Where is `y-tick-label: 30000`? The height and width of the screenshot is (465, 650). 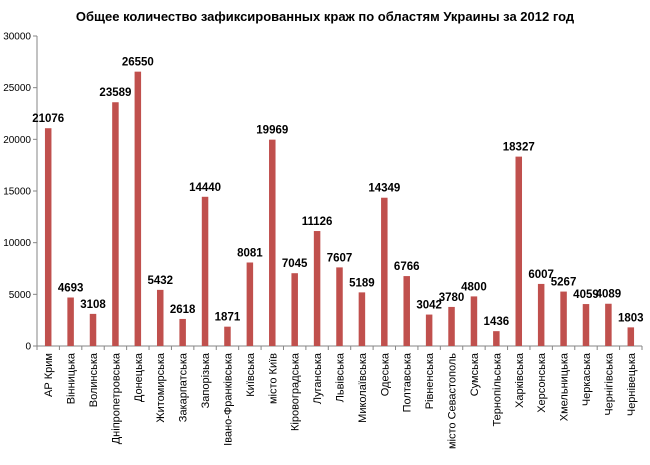
y-tick-label: 30000 is located at coordinates (17, 37).